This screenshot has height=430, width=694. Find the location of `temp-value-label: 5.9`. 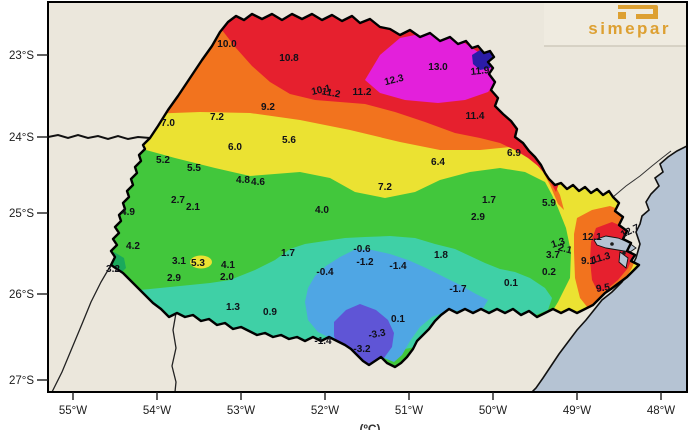

temp-value-label: 5.9 is located at coordinates (549, 203).